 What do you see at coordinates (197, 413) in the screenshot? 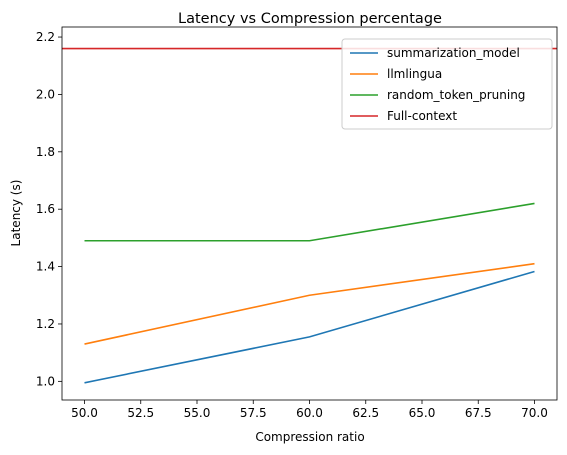
I see `x-tick-label: 55.0` at bounding box center [197, 413].